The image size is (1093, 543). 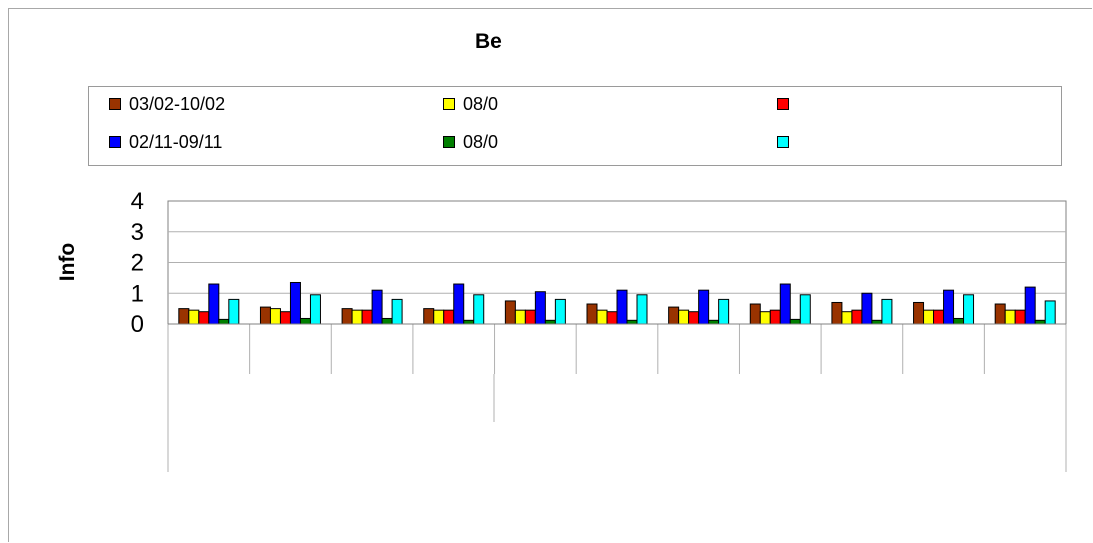 I want to click on y-tick-label: 2, so click(x=137, y=263).